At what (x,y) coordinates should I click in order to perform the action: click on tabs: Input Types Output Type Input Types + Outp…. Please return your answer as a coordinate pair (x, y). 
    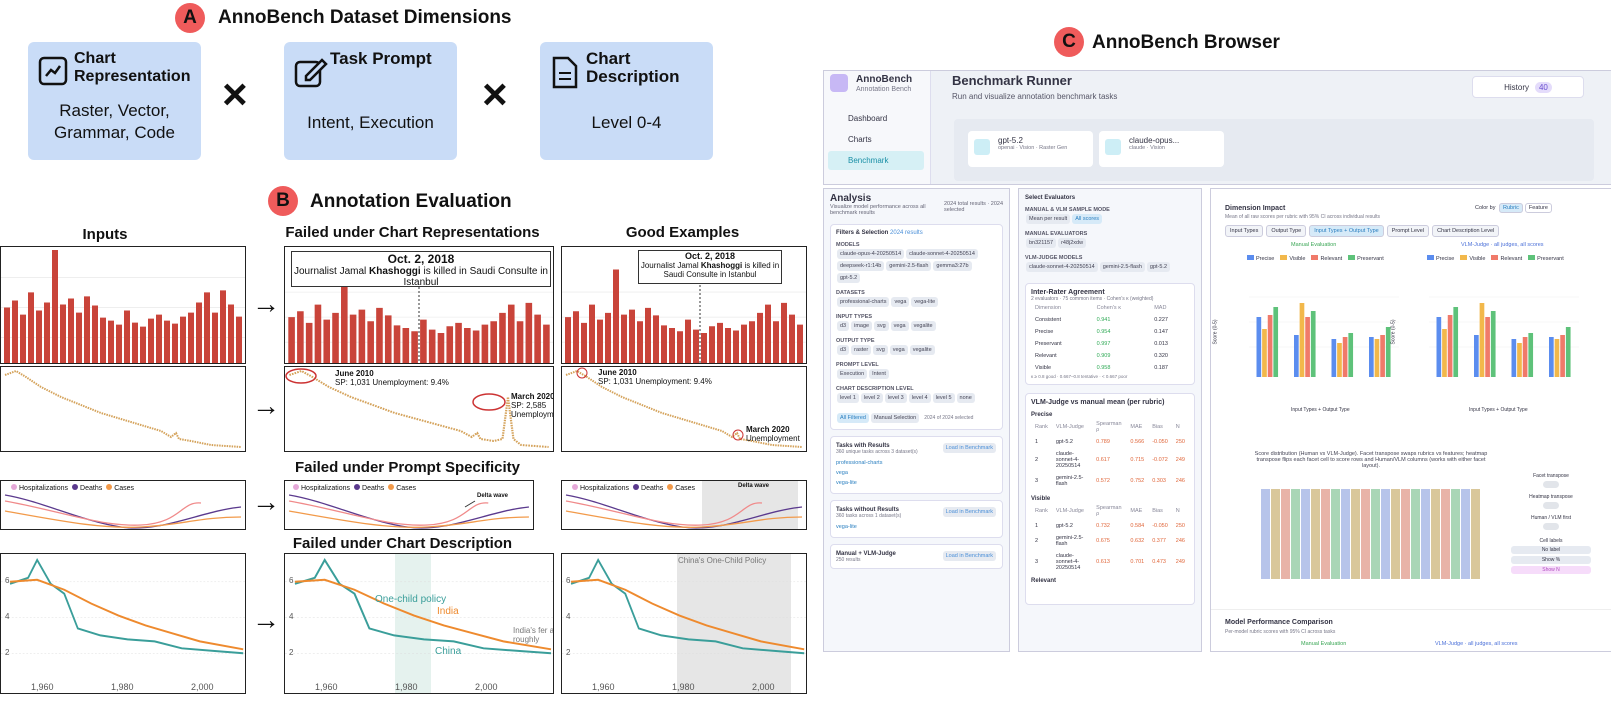
    Looking at the image, I should click on (1363, 231).